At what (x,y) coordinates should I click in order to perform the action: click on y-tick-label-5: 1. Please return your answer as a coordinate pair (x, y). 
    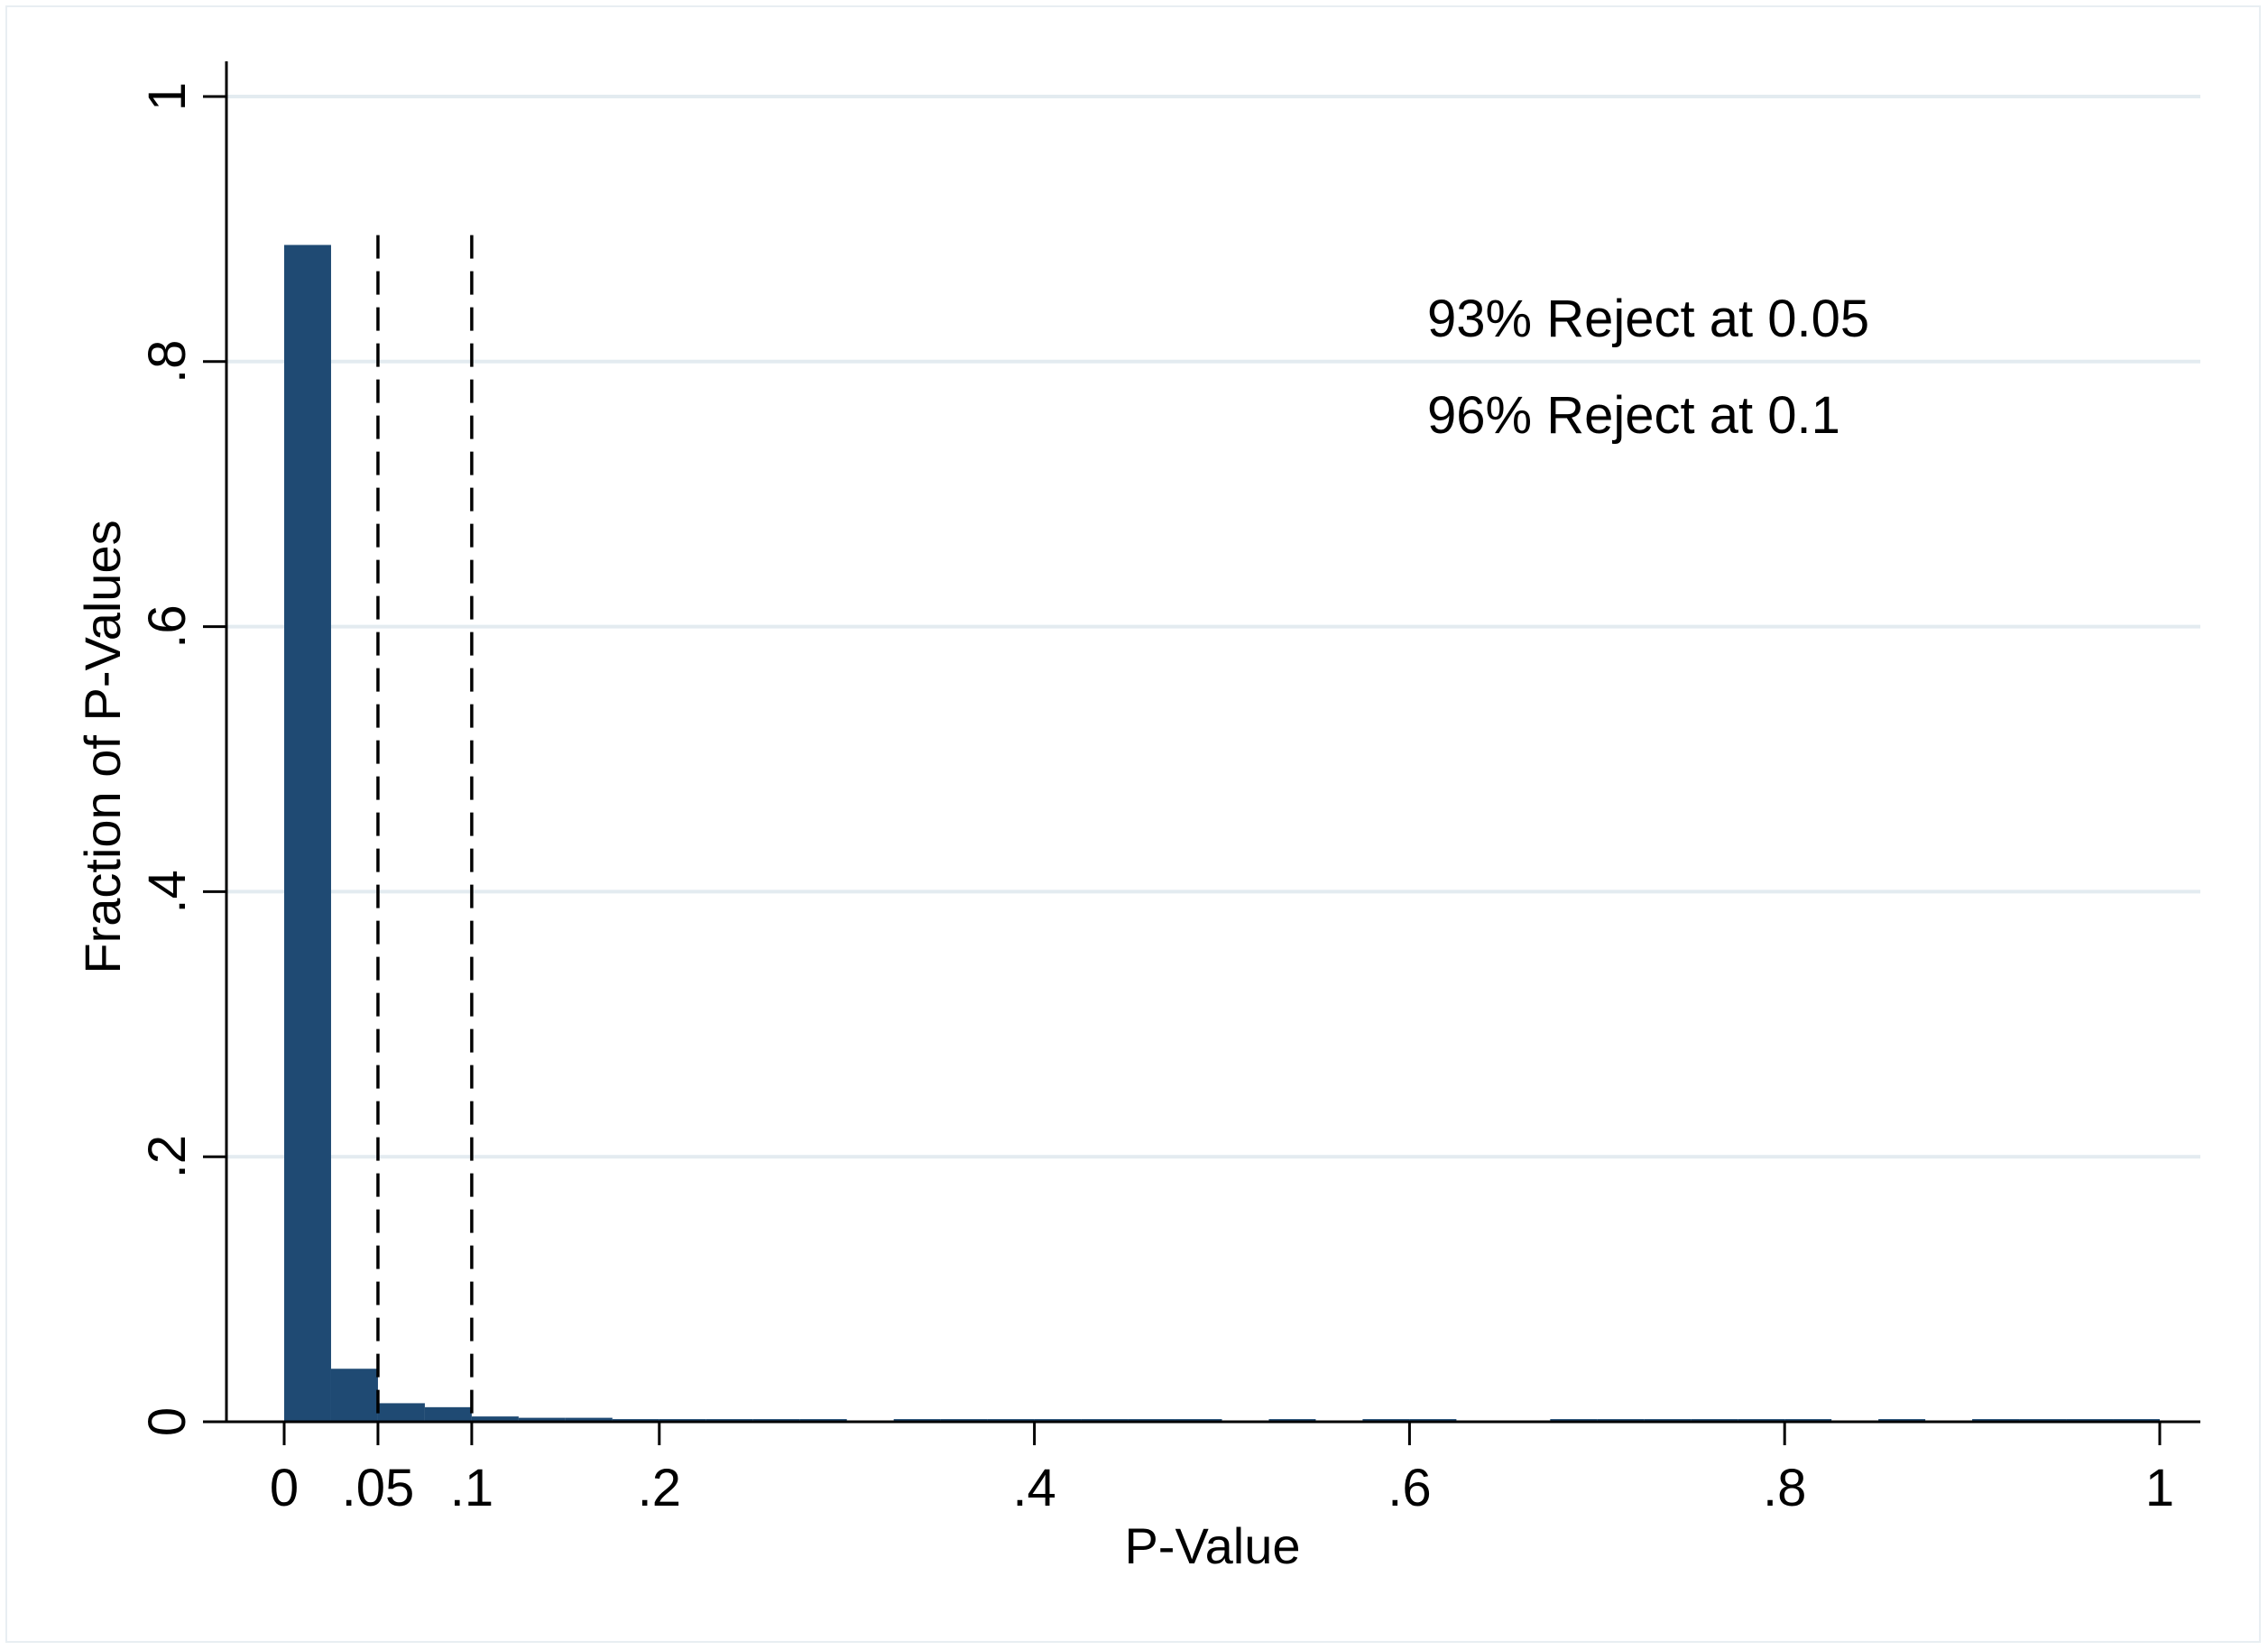
    Looking at the image, I should click on (167, 96).